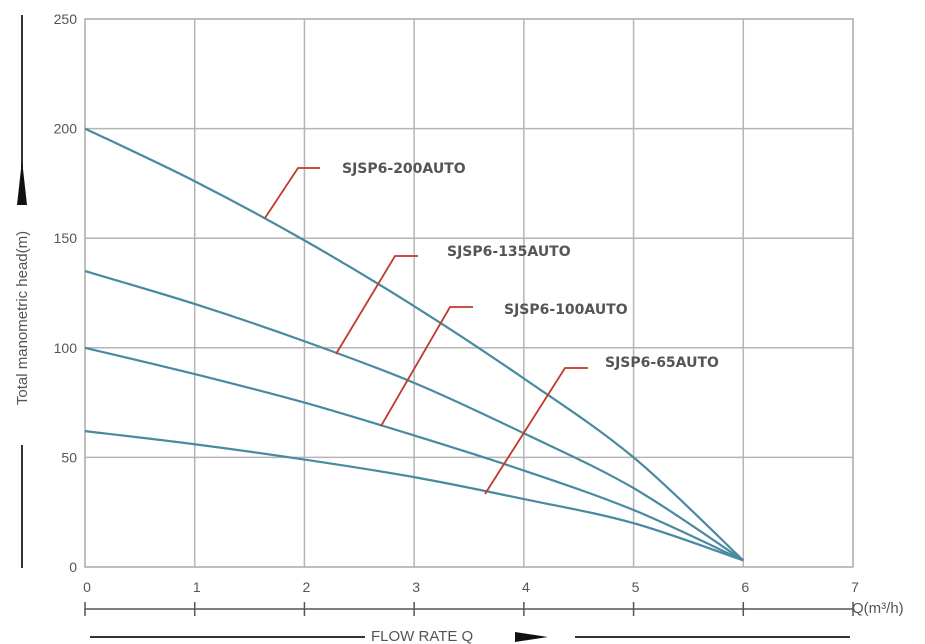 This screenshot has height=644, width=925. What do you see at coordinates (22, 318) in the screenshot?
I see `y-axis-title: Total manometric head(m)` at bounding box center [22, 318].